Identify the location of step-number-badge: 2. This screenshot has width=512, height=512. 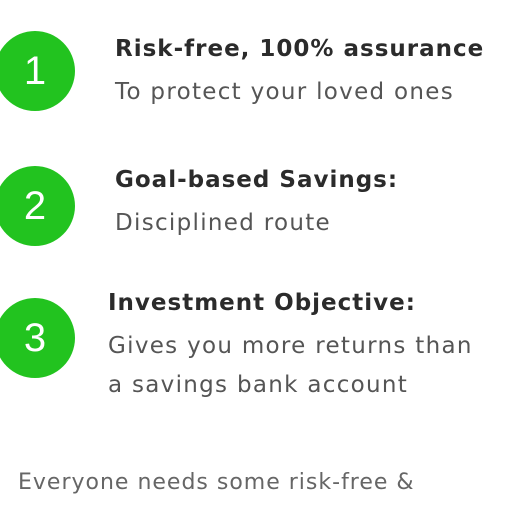
(37, 206).